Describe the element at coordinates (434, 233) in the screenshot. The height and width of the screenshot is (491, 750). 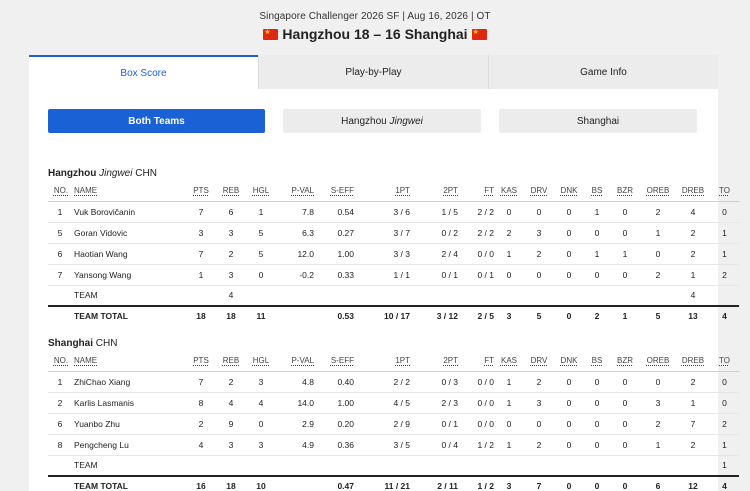
I see `stat-cell: 0 / 2` at that location.